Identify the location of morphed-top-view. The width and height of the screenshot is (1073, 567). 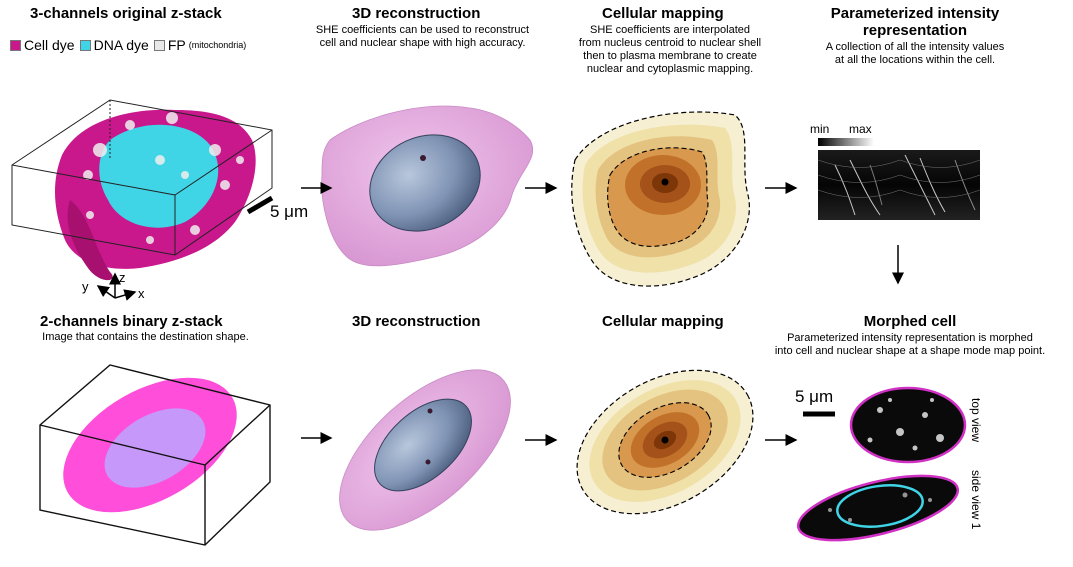
(908, 425).